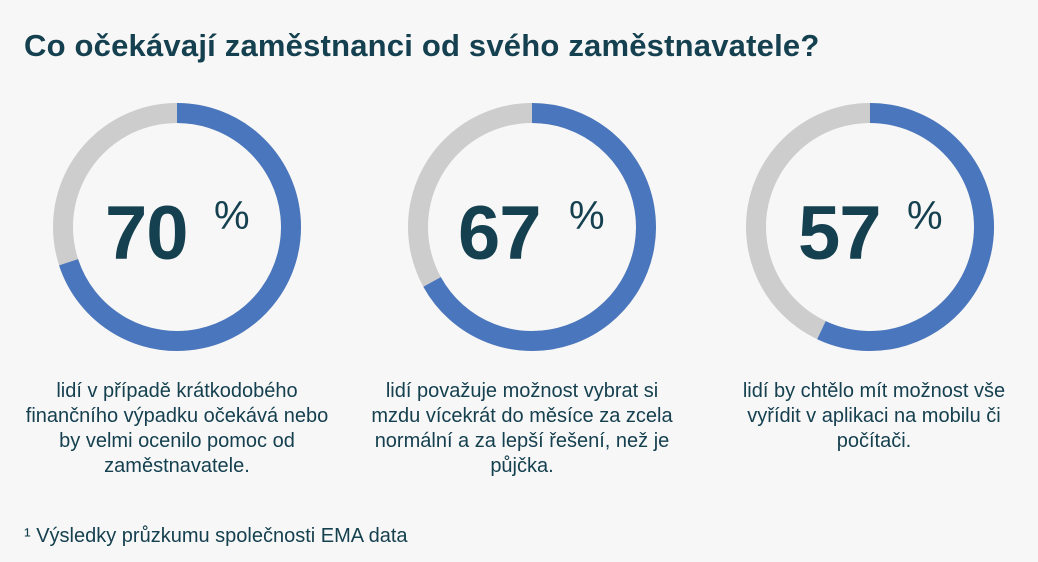  What do you see at coordinates (587, 216) in the screenshot?
I see `percent-sign-2: %` at bounding box center [587, 216].